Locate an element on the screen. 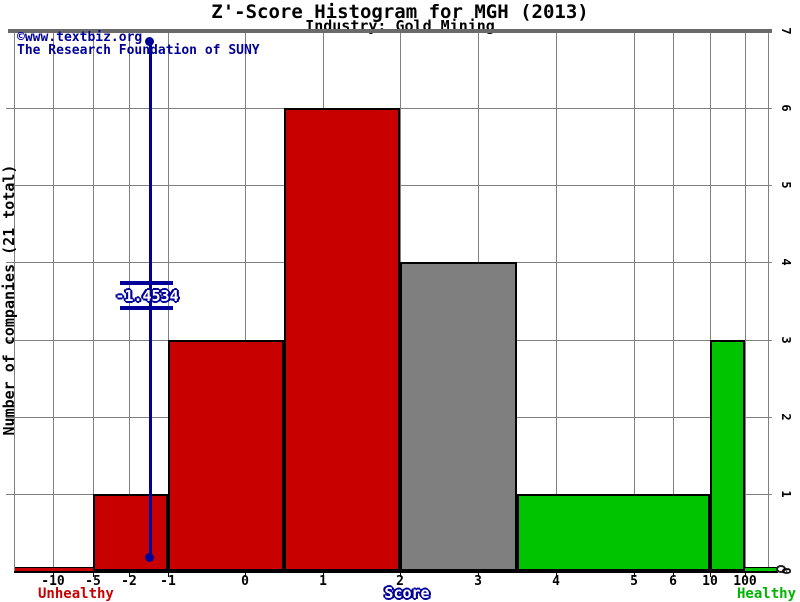  x-tick-label: 10 is located at coordinates (710, 581).